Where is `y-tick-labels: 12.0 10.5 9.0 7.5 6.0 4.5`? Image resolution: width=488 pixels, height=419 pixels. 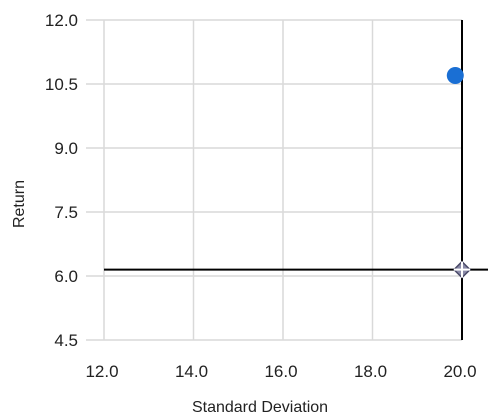
y-tick-labels: 12.0 10.5 9.0 7.5 6.0 4.5 is located at coordinates (61, 180).